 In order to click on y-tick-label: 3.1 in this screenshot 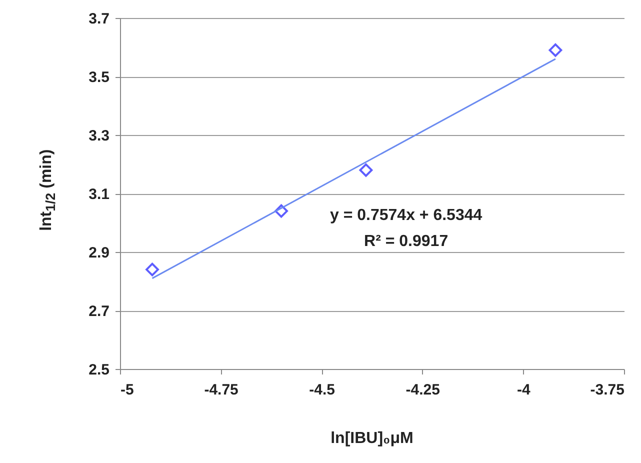, I will do `click(99, 194)`.